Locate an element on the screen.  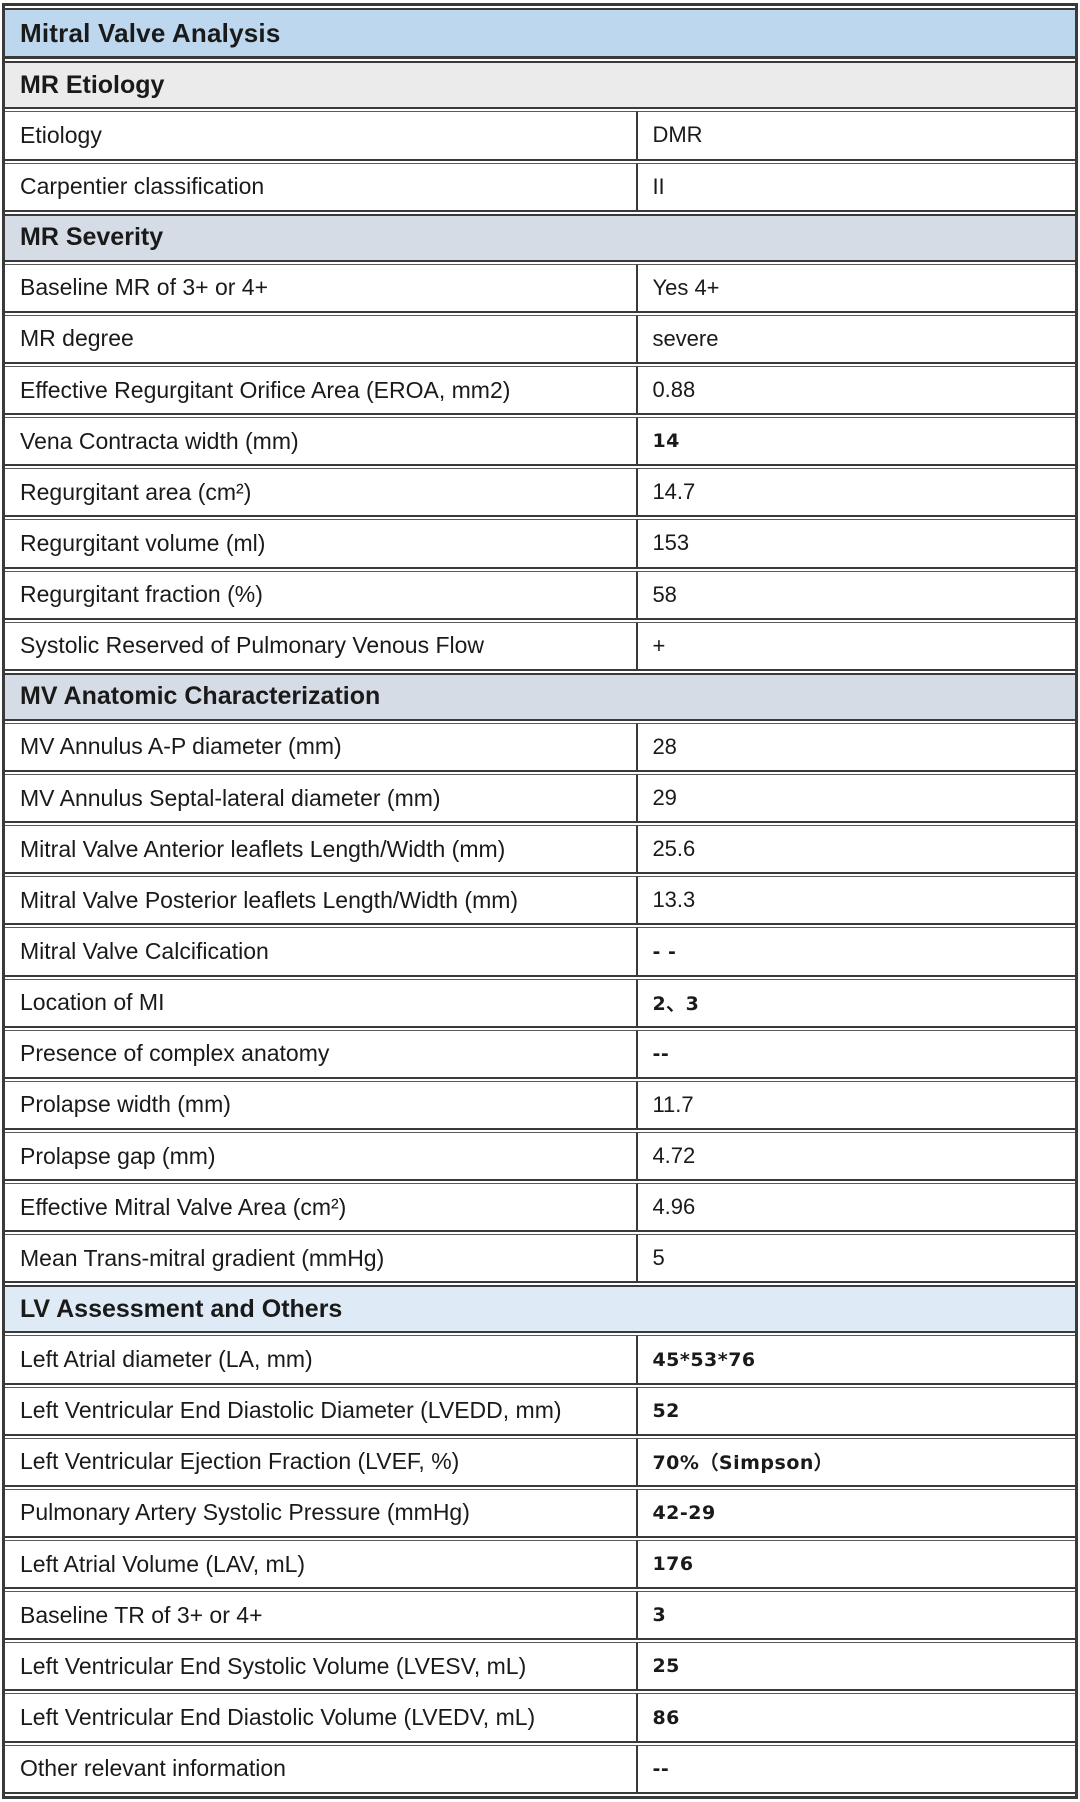
table-row: MV Annulus A-P diameter (mm) 28 is located at coordinates (540, 747).